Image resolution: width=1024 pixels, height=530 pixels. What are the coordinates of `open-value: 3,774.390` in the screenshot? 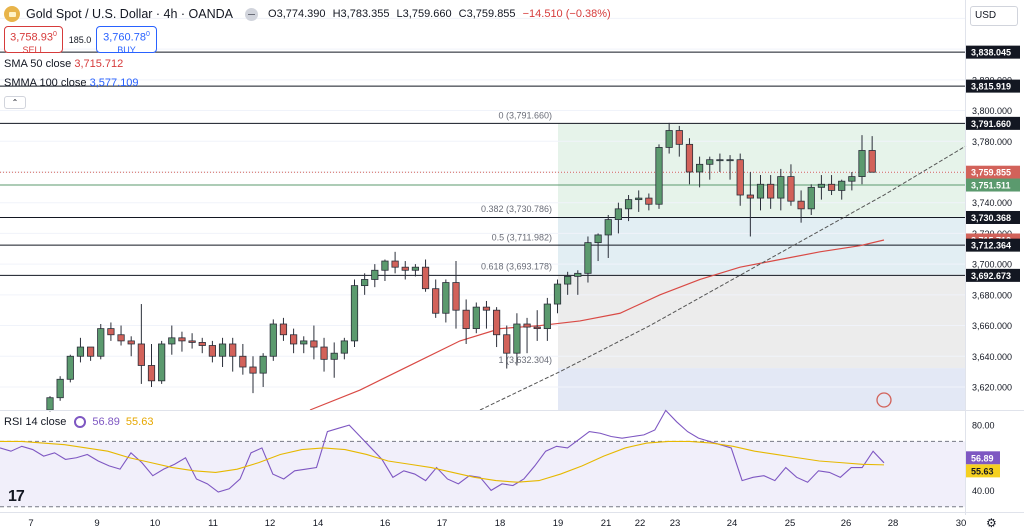 It's located at (301, 14).